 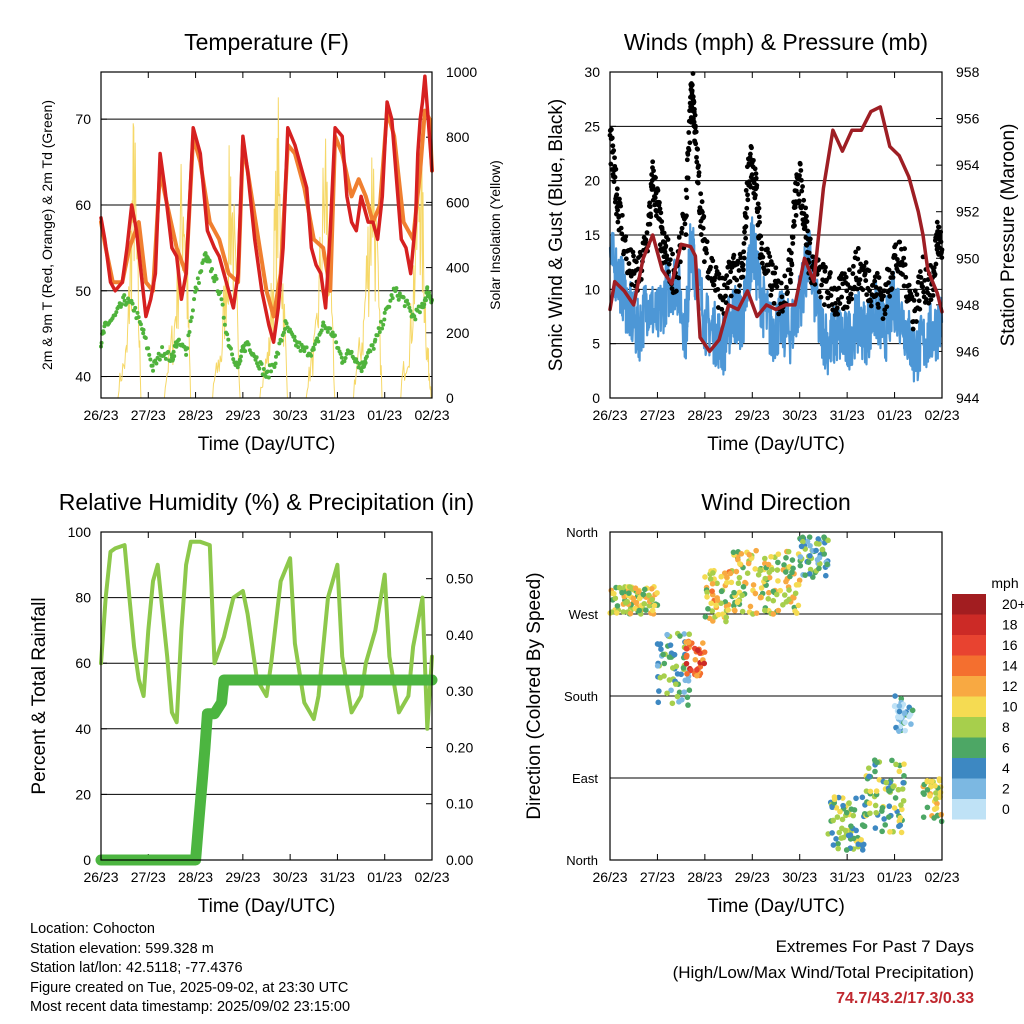 I want to click on x-tick-label: 26/23, so click(x=100, y=415).